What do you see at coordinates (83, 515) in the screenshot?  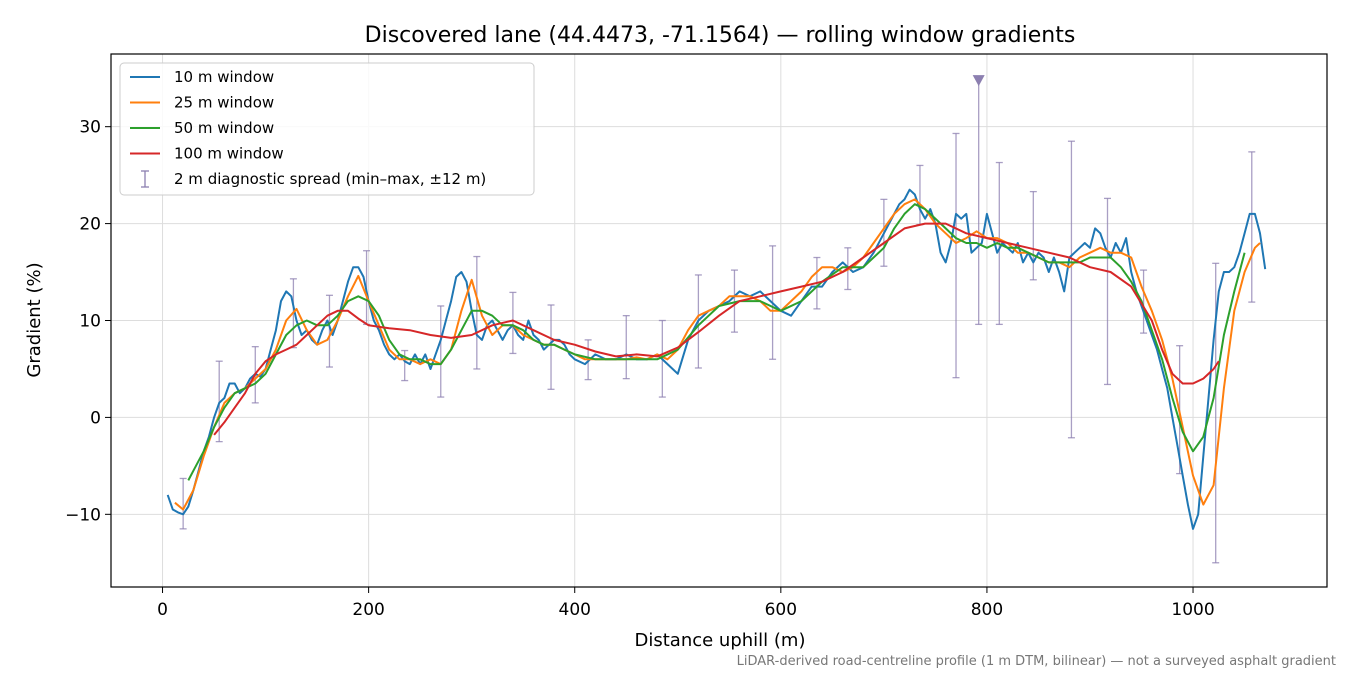 I see `y-tick-label: −10` at bounding box center [83, 515].